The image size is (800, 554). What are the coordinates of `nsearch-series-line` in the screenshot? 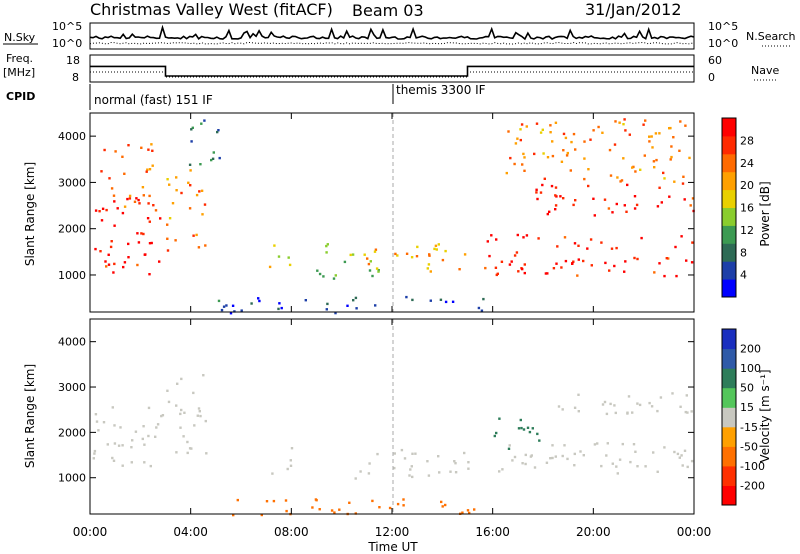 It's located at (392, 43).